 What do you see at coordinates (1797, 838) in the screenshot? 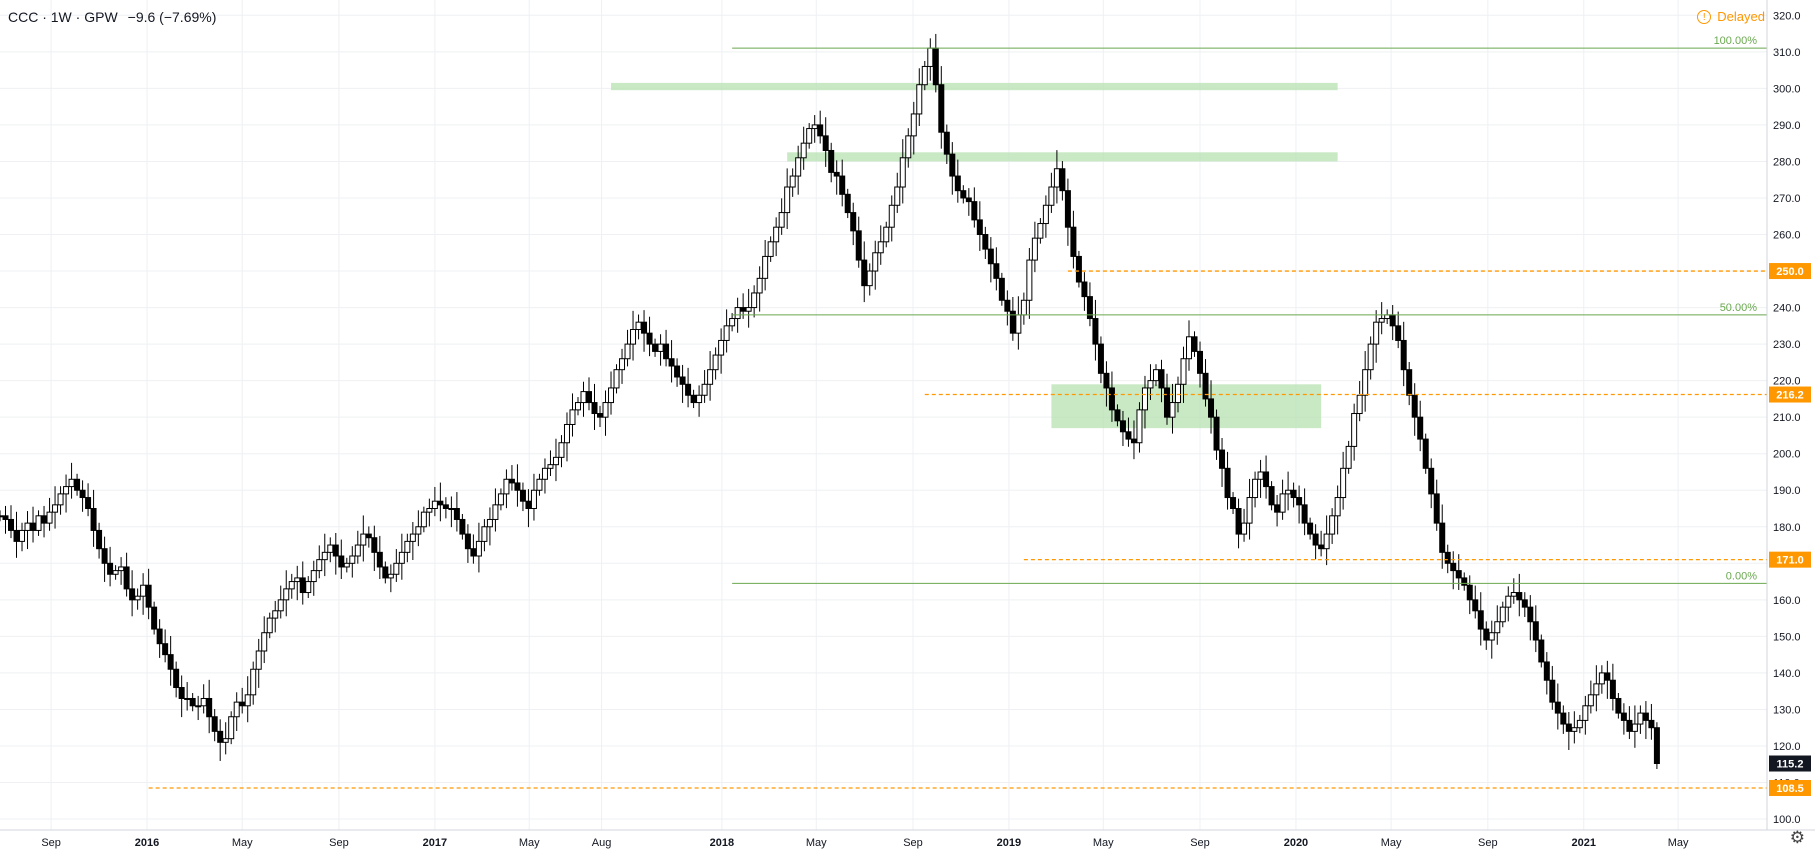
I see `gear-icon: ⚙` at bounding box center [1797, 838].